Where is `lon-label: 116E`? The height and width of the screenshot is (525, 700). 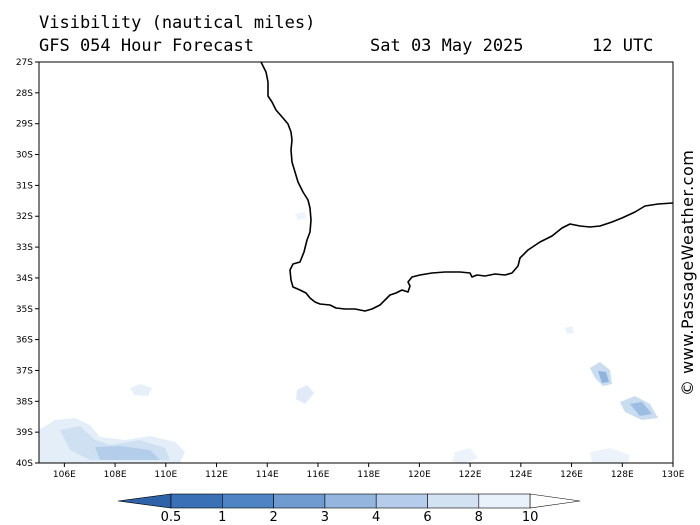
lon-label: 116E is located at coordinates (318, 475).